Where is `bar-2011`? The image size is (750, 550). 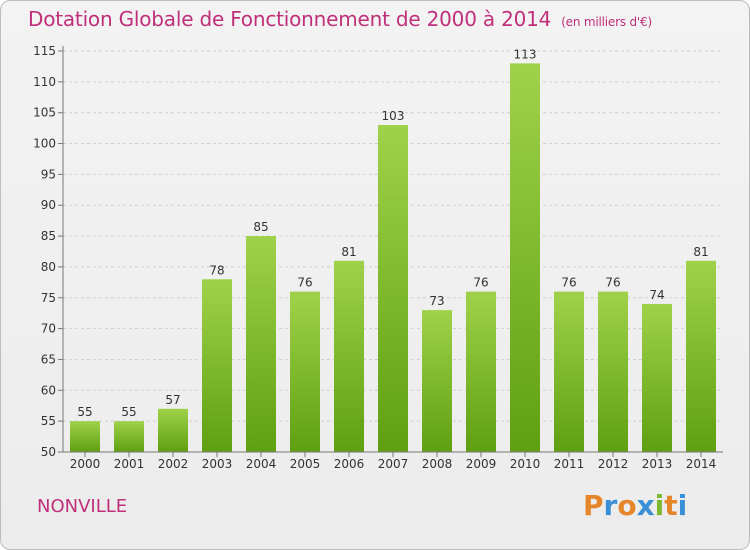 bar-2011 is located at coordinates (569, 371).